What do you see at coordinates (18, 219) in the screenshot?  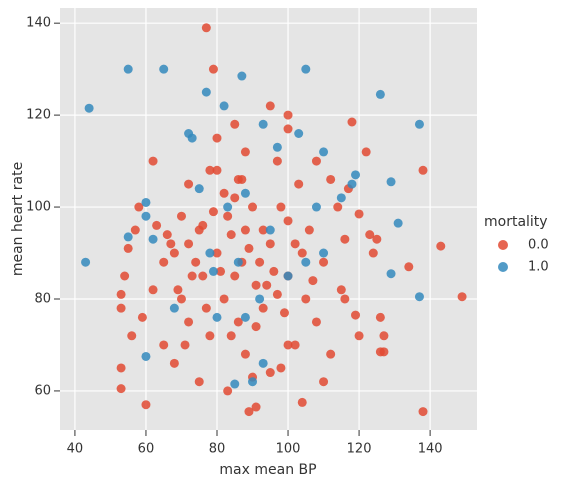 I see `y-axis-label: mean heart rate` at bounding box center [18, 219].